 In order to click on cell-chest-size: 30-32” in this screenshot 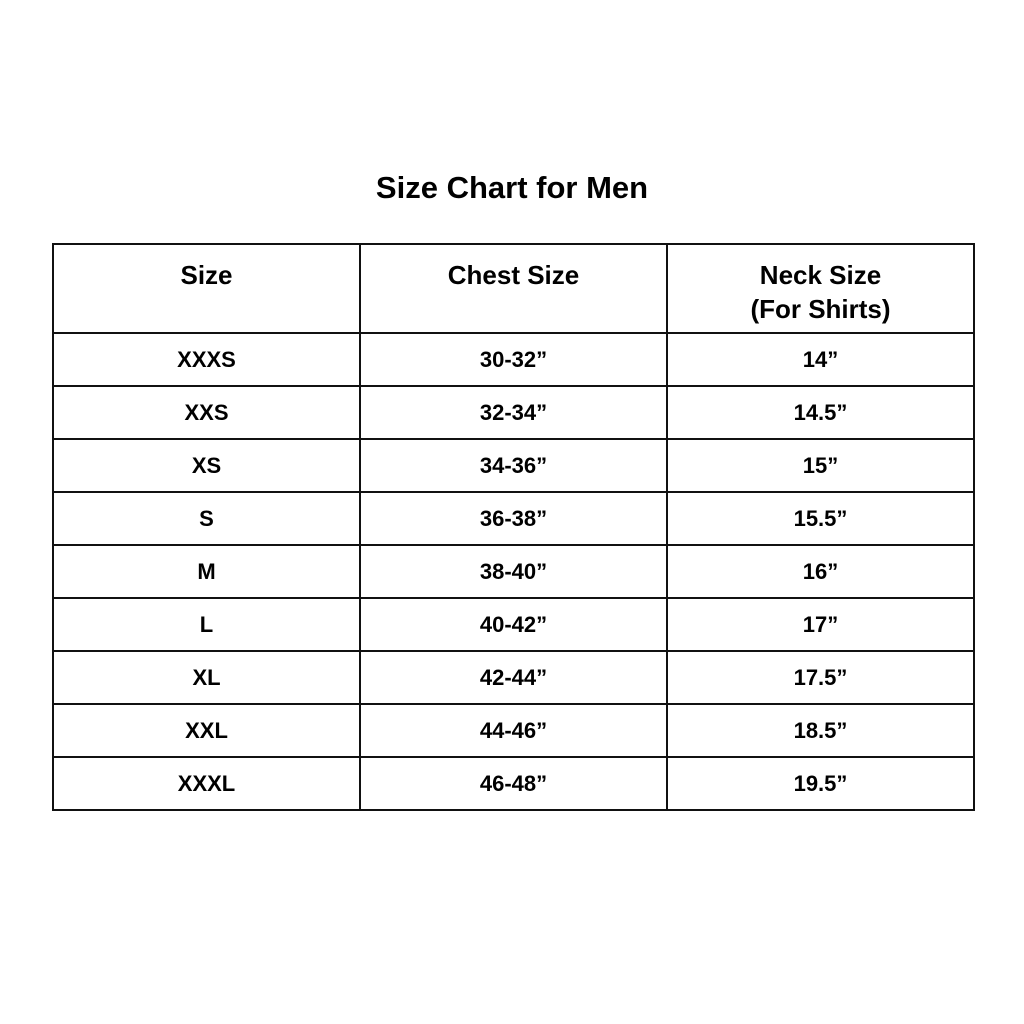, I will do `click(513, 359)`.